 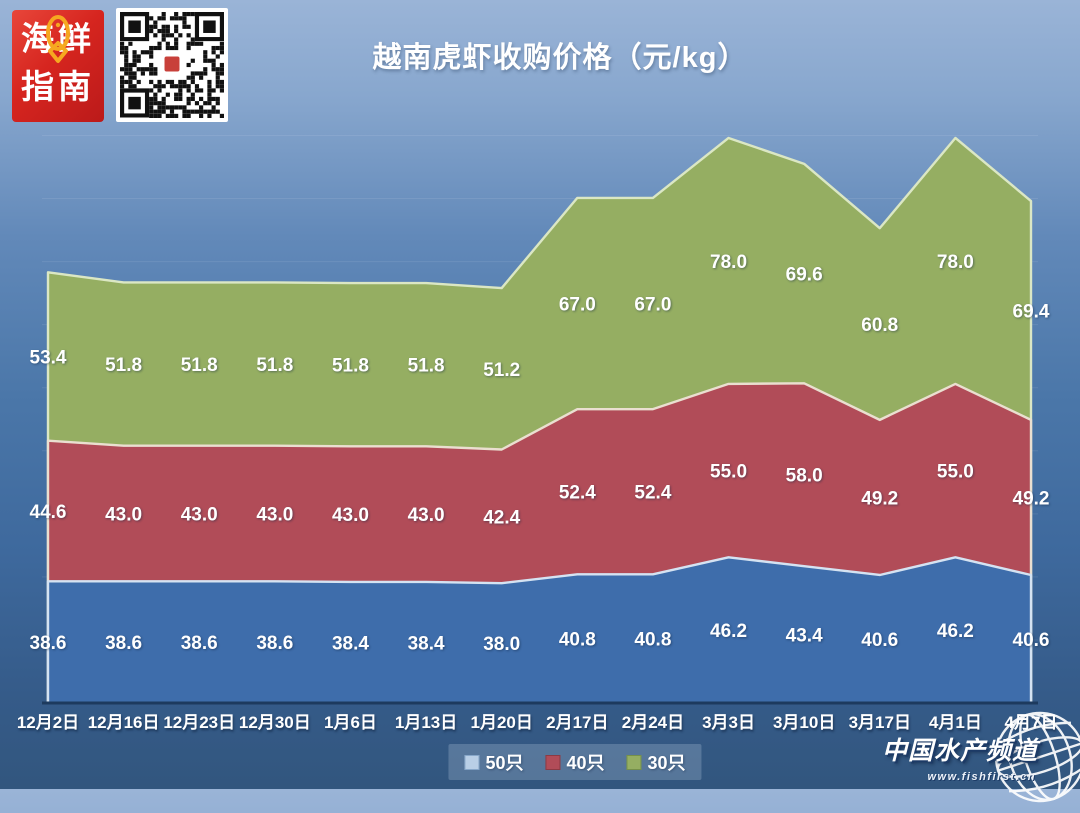 I want to click on legend-item-50: 50只, so click(x=493, y=762).